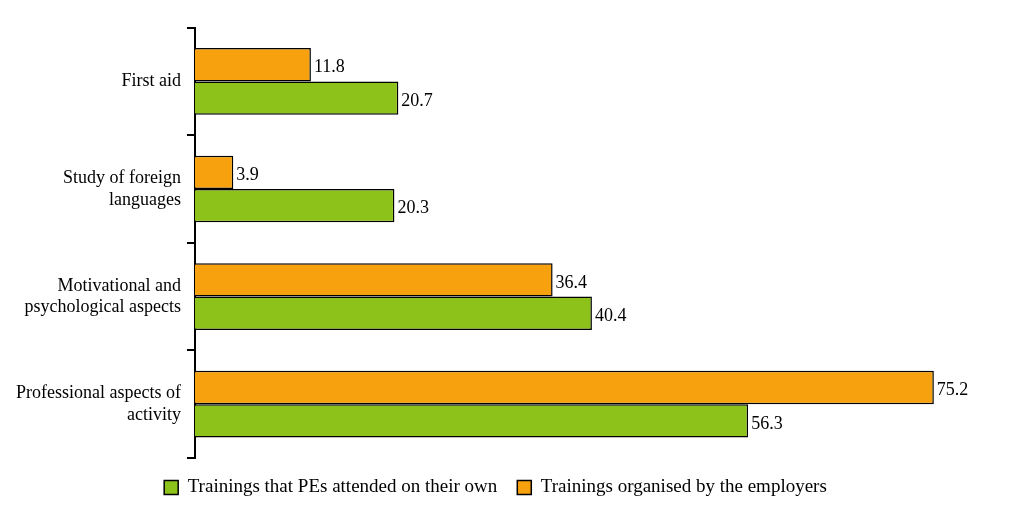 The image size is (1021, 513). Describe the element at coordinates (102, 295) in the screenshot. I see `y-tick-label: Motivational and psychological aspects` at that location.